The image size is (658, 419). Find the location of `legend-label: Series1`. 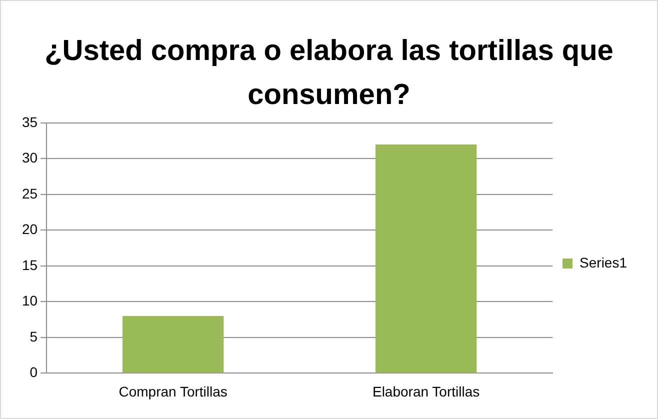

legend-label: Series1 is located at coordinates (604, 262).